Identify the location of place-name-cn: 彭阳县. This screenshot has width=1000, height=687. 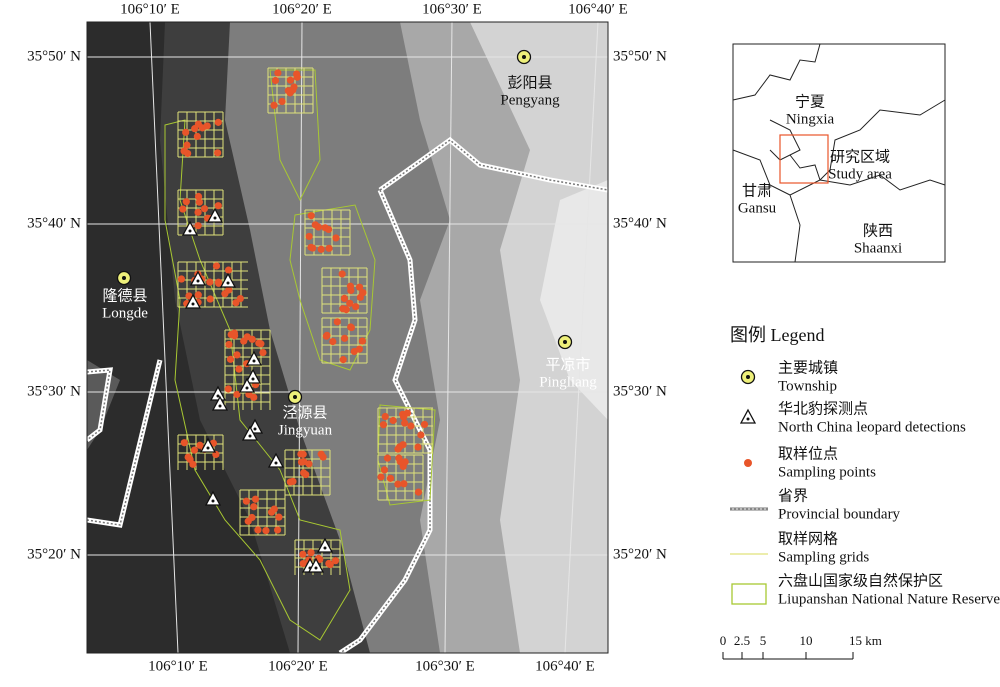
(529, 82).